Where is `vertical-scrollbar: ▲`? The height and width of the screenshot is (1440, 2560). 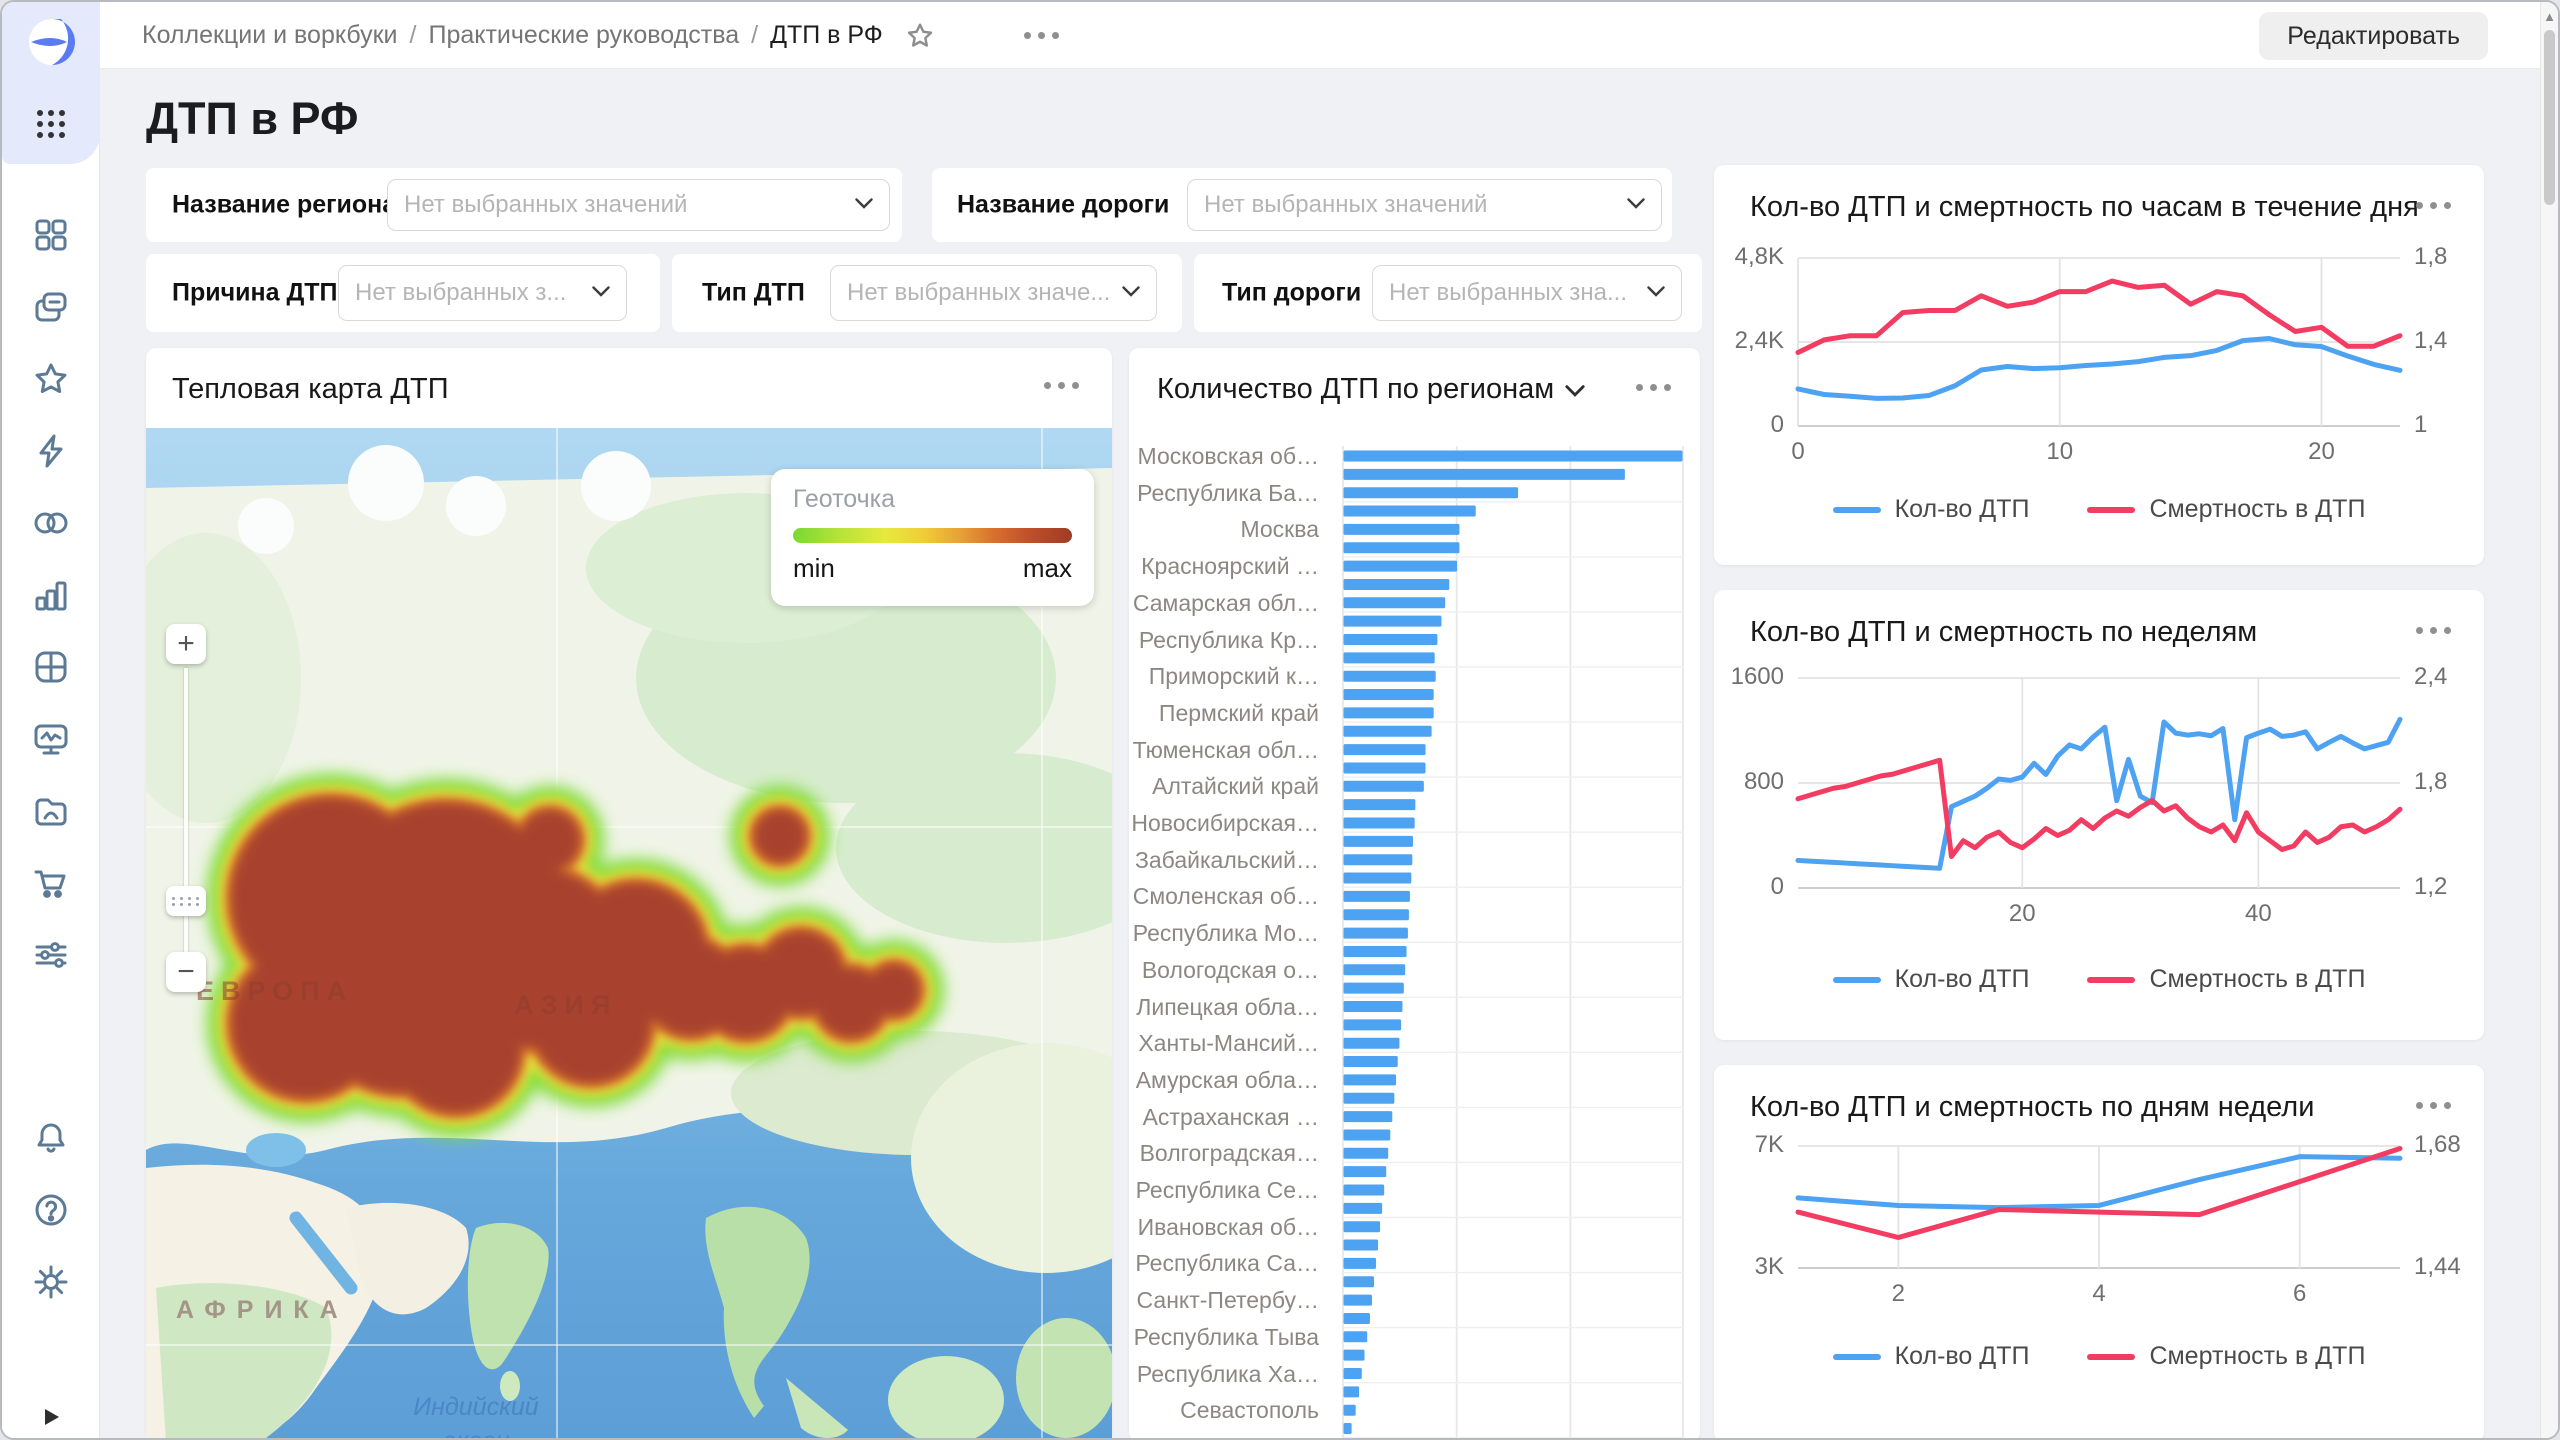
vertical-scrollbar: ▲ is located at coordinates (2549, 720).